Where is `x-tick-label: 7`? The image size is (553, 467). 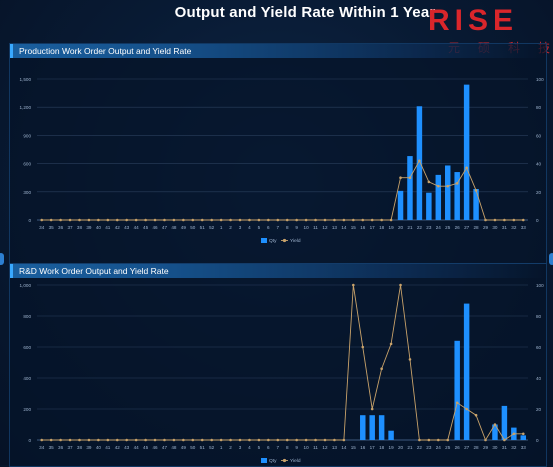
x-tick-label: 7 is located at coordinates (277, 447).